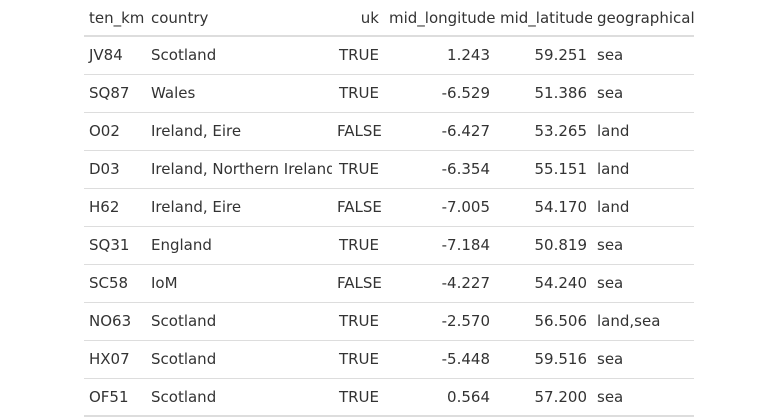 This screenshot has height=417, width=784. I want to click on cell-mid-latitude: 56.506, so click(543, 321).